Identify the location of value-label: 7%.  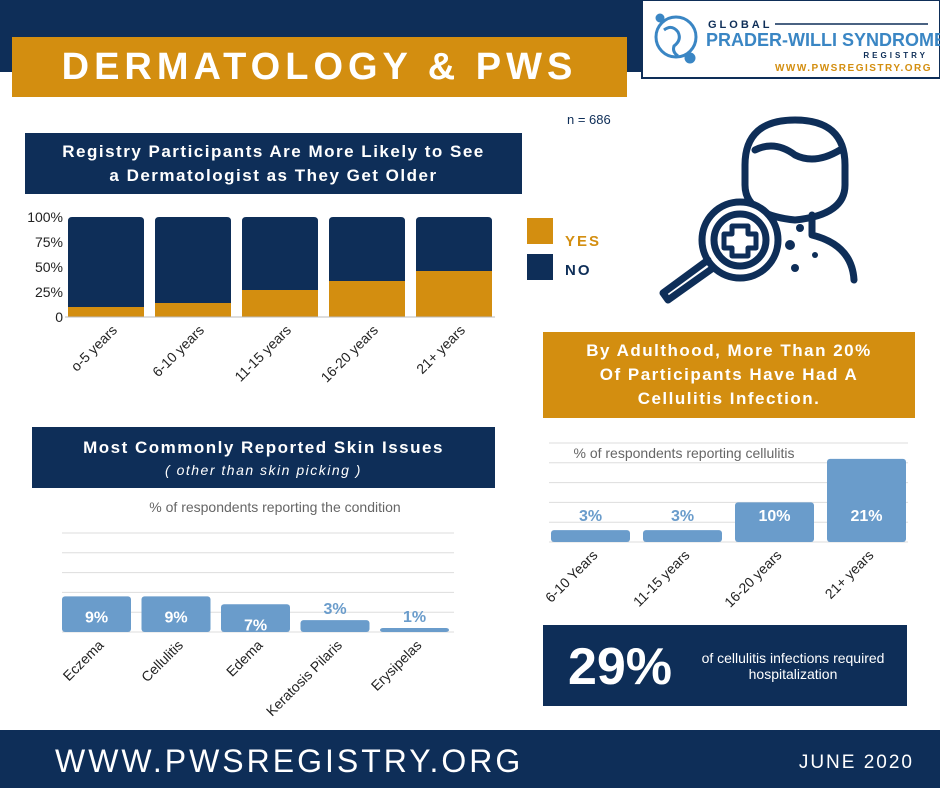
(255, 625).